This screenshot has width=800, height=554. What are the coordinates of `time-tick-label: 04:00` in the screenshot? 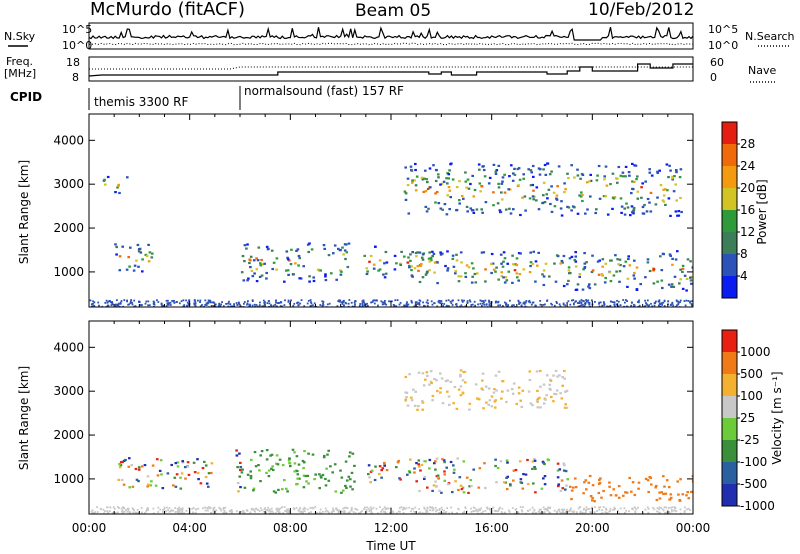 It's located at (189, 528).